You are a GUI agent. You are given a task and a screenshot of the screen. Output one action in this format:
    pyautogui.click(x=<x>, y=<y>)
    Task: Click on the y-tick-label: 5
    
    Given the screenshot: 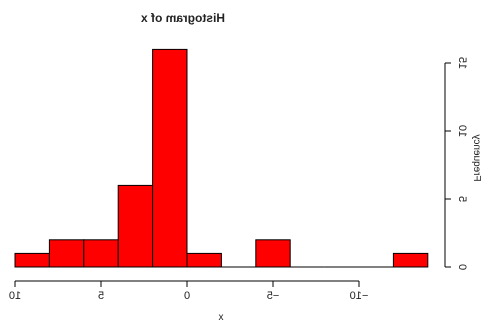 What is the action you would take?
    pyautogui.click(x=462, y=199)
    